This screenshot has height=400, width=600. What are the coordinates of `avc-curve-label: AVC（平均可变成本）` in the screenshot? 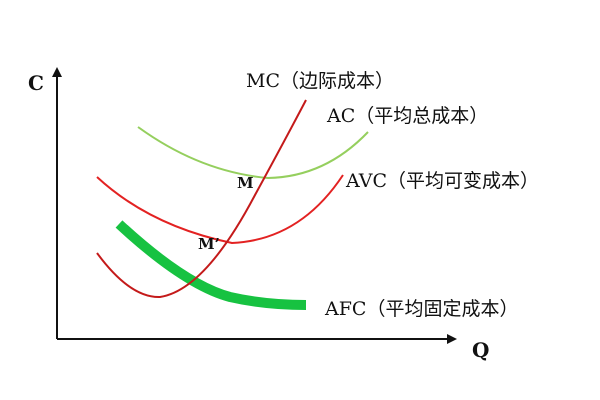 It's located at (442, 181).